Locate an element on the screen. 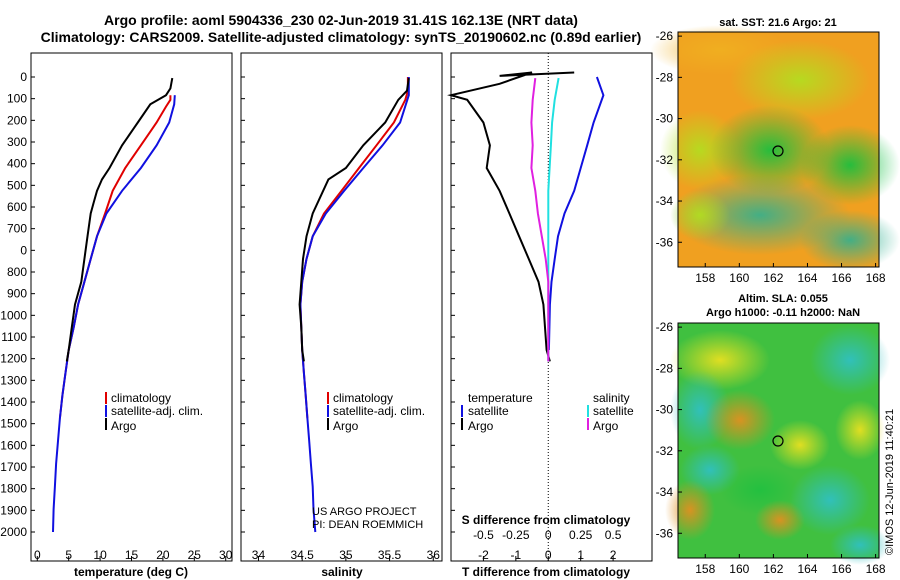 This screenshot has height=580, width=900. s-difference-tick-label: 0 is located at coordinates (548, 535).